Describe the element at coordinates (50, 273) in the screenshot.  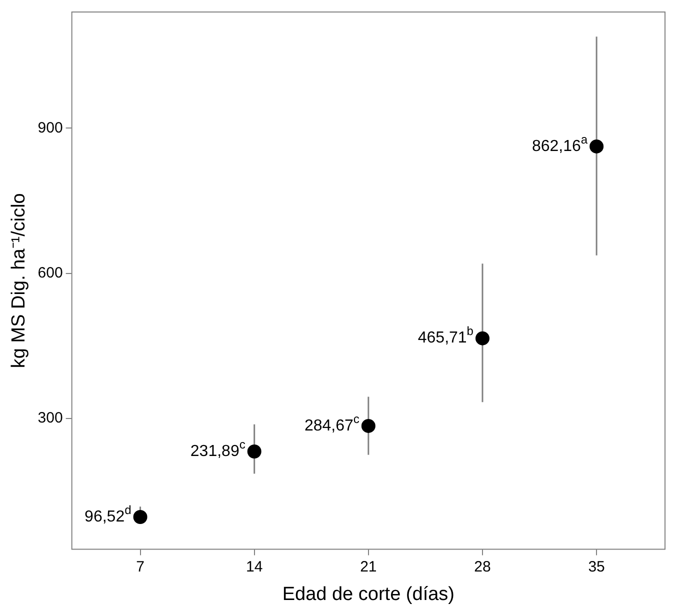
I see `y-tick-label: 600` at that location.